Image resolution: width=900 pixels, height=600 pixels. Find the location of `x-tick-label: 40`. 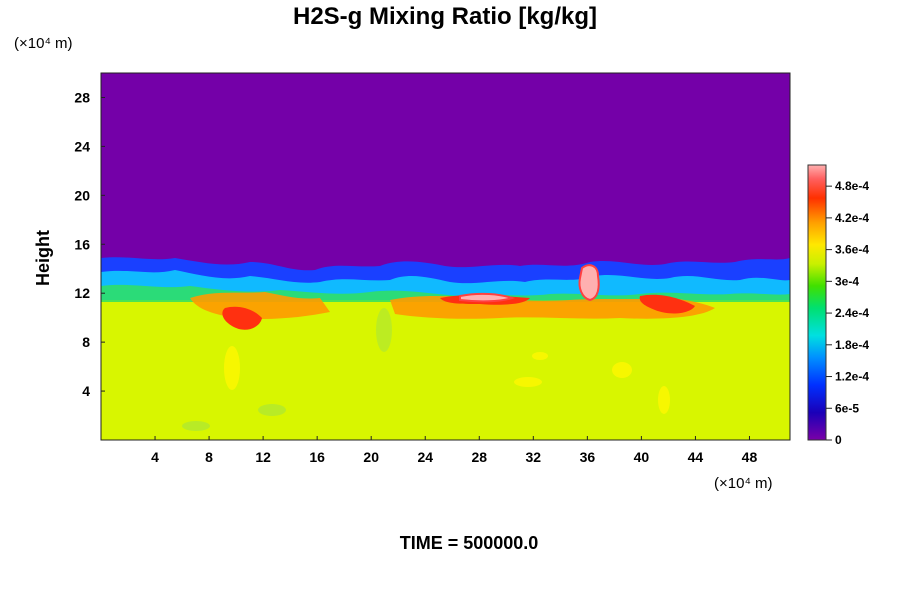

x-tick-label: 40 is located at coordinates (642, 457).